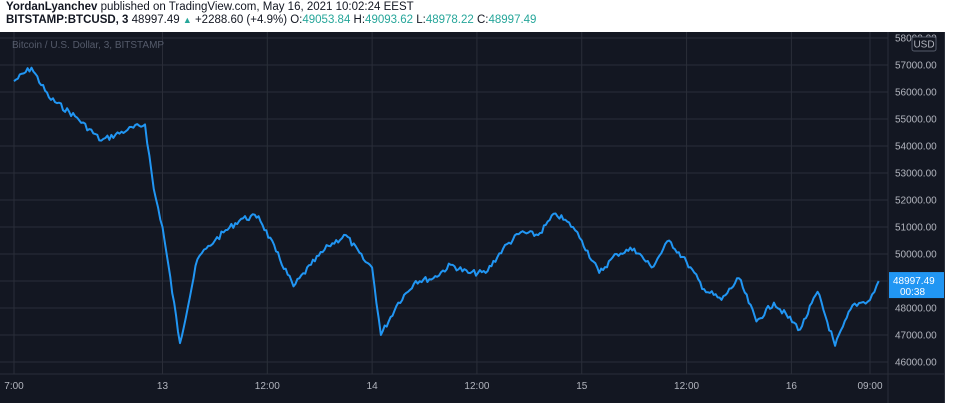  I want to click on currency-badge: USD, so click(924, 44).